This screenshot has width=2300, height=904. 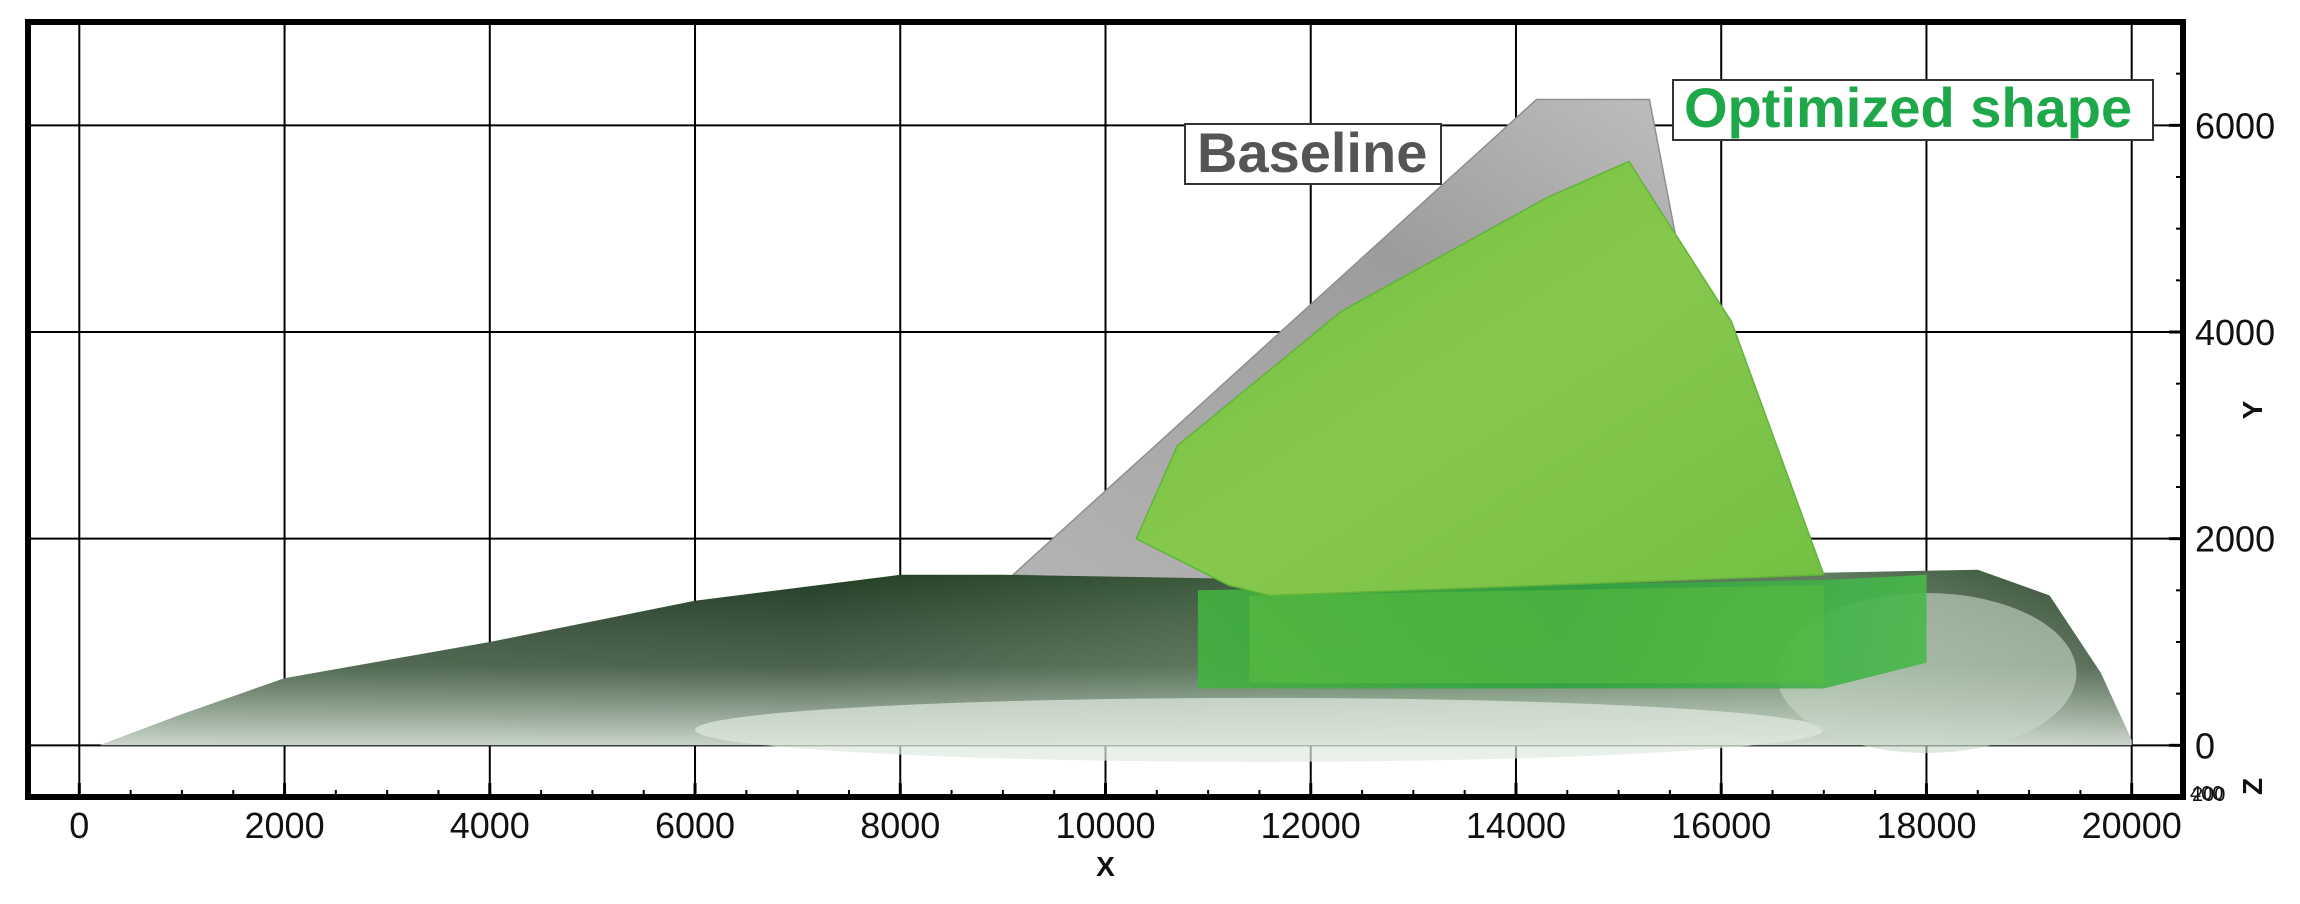 What do you see at coordinates (1721, 825) in the screenshot?
I see `x-tick-label: 16000` at bounding box center [1721, 825].